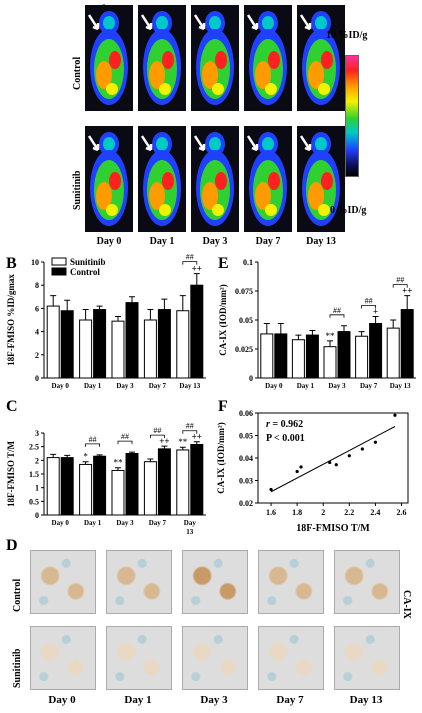 The image size is (422, 713). I want to click on y-tick-label: 0.02, so click(246, 503).